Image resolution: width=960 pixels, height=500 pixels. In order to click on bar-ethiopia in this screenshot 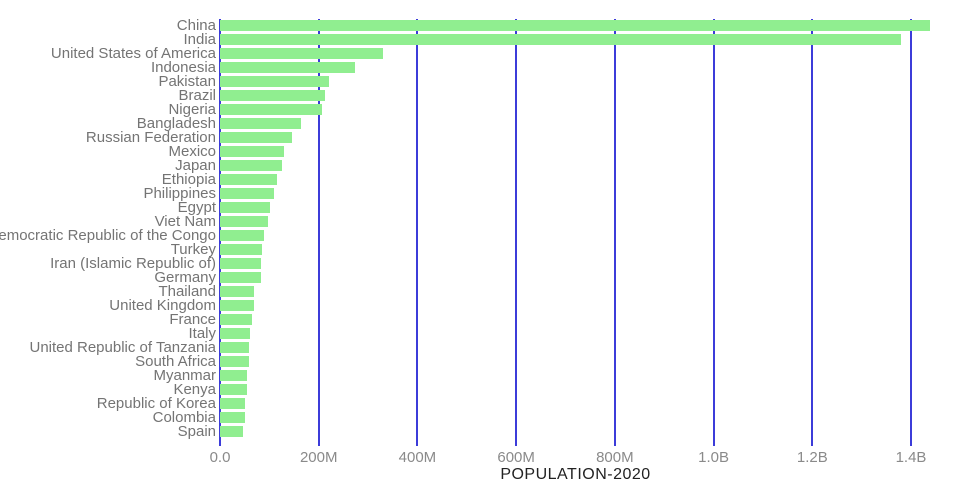, I will do `click(248, 179)`.